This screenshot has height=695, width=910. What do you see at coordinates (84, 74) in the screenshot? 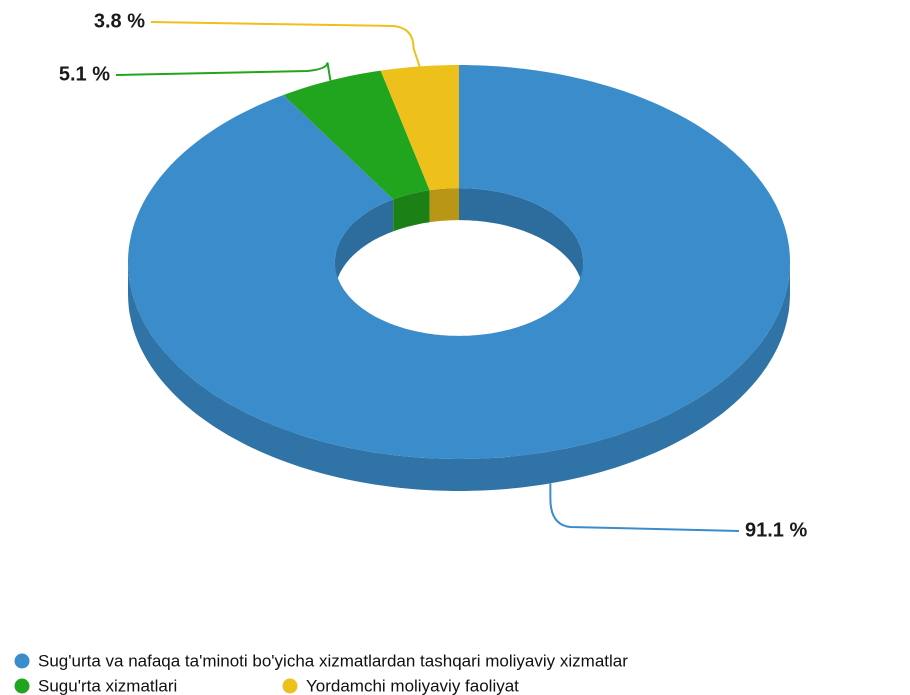
I see `value-label: 5.1 %` at bounding box center [84, 74].